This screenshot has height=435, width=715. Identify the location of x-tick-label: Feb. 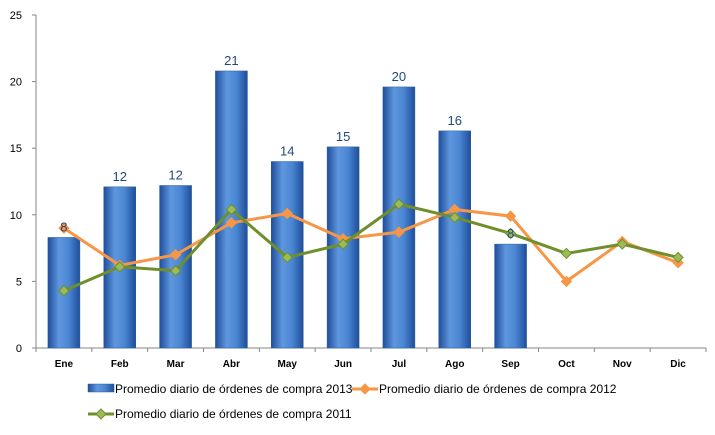
(120, 364).